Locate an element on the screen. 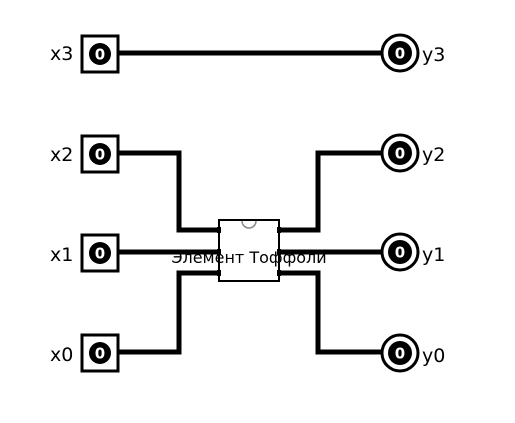 The image size is (515, 423). gate-notch-icon is located at coordinates (249, 224).